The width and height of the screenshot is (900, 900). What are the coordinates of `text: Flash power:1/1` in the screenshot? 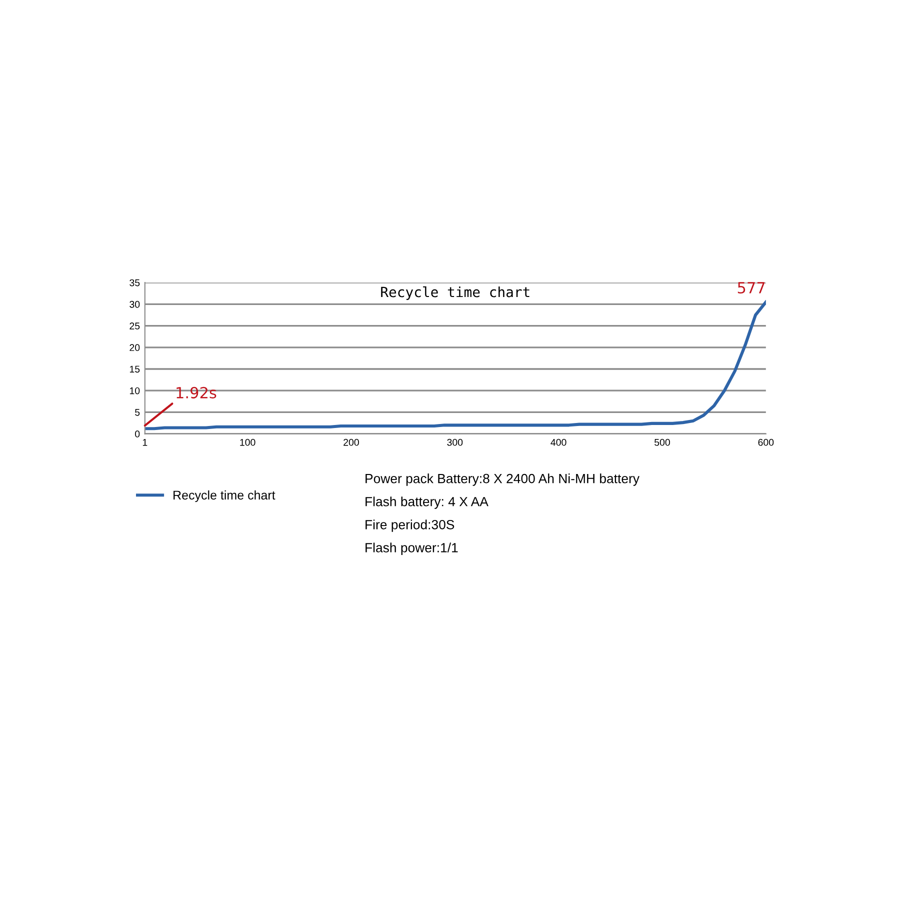 It's located at (412, 548).